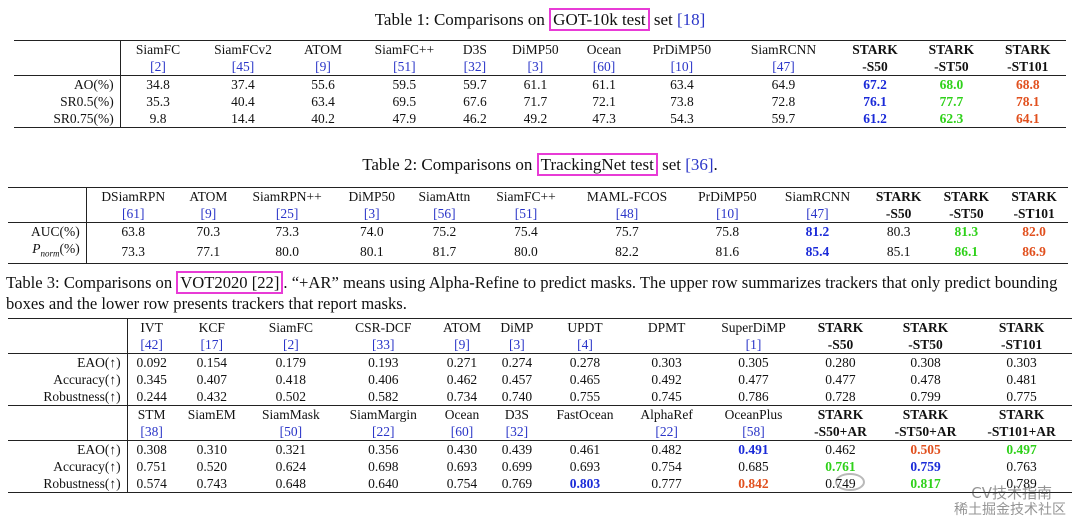  Describe the element at coordinates (840, 431) in the screenshot. I see `column-header-ref: -S50+AR` at that location.